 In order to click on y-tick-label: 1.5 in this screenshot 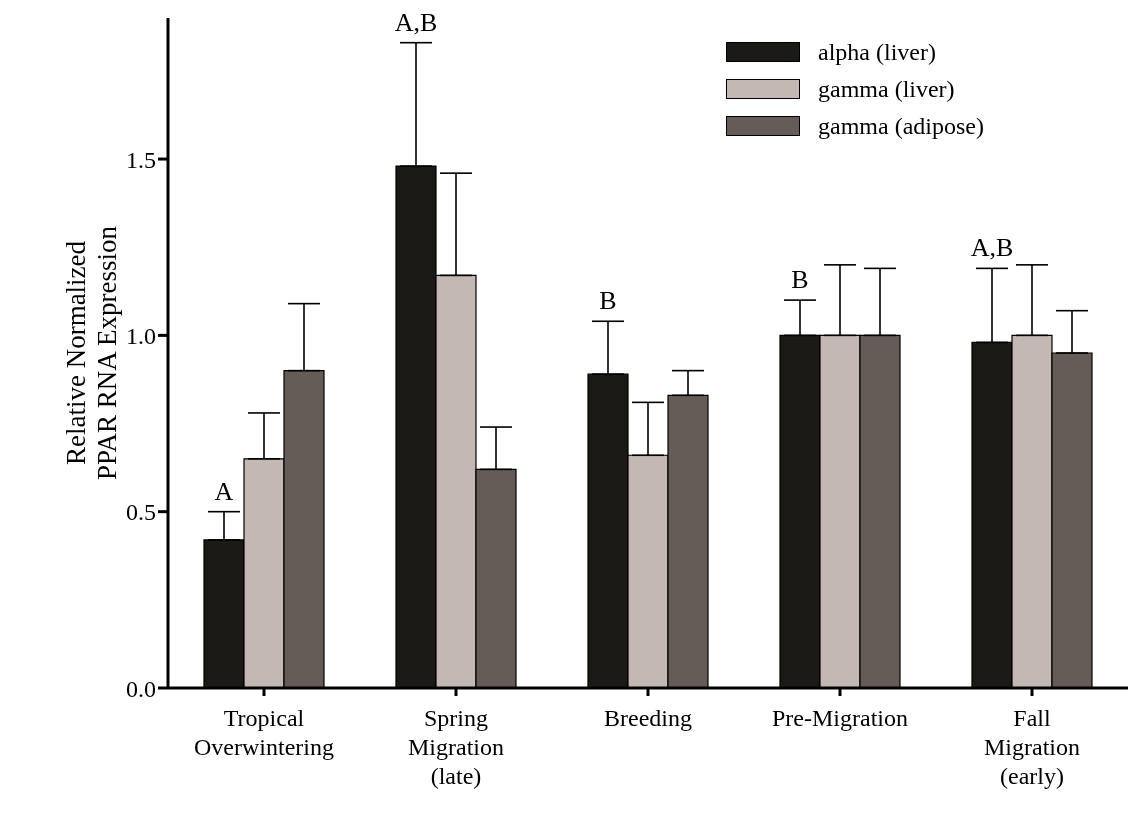, I will do `click(141, 159)`.